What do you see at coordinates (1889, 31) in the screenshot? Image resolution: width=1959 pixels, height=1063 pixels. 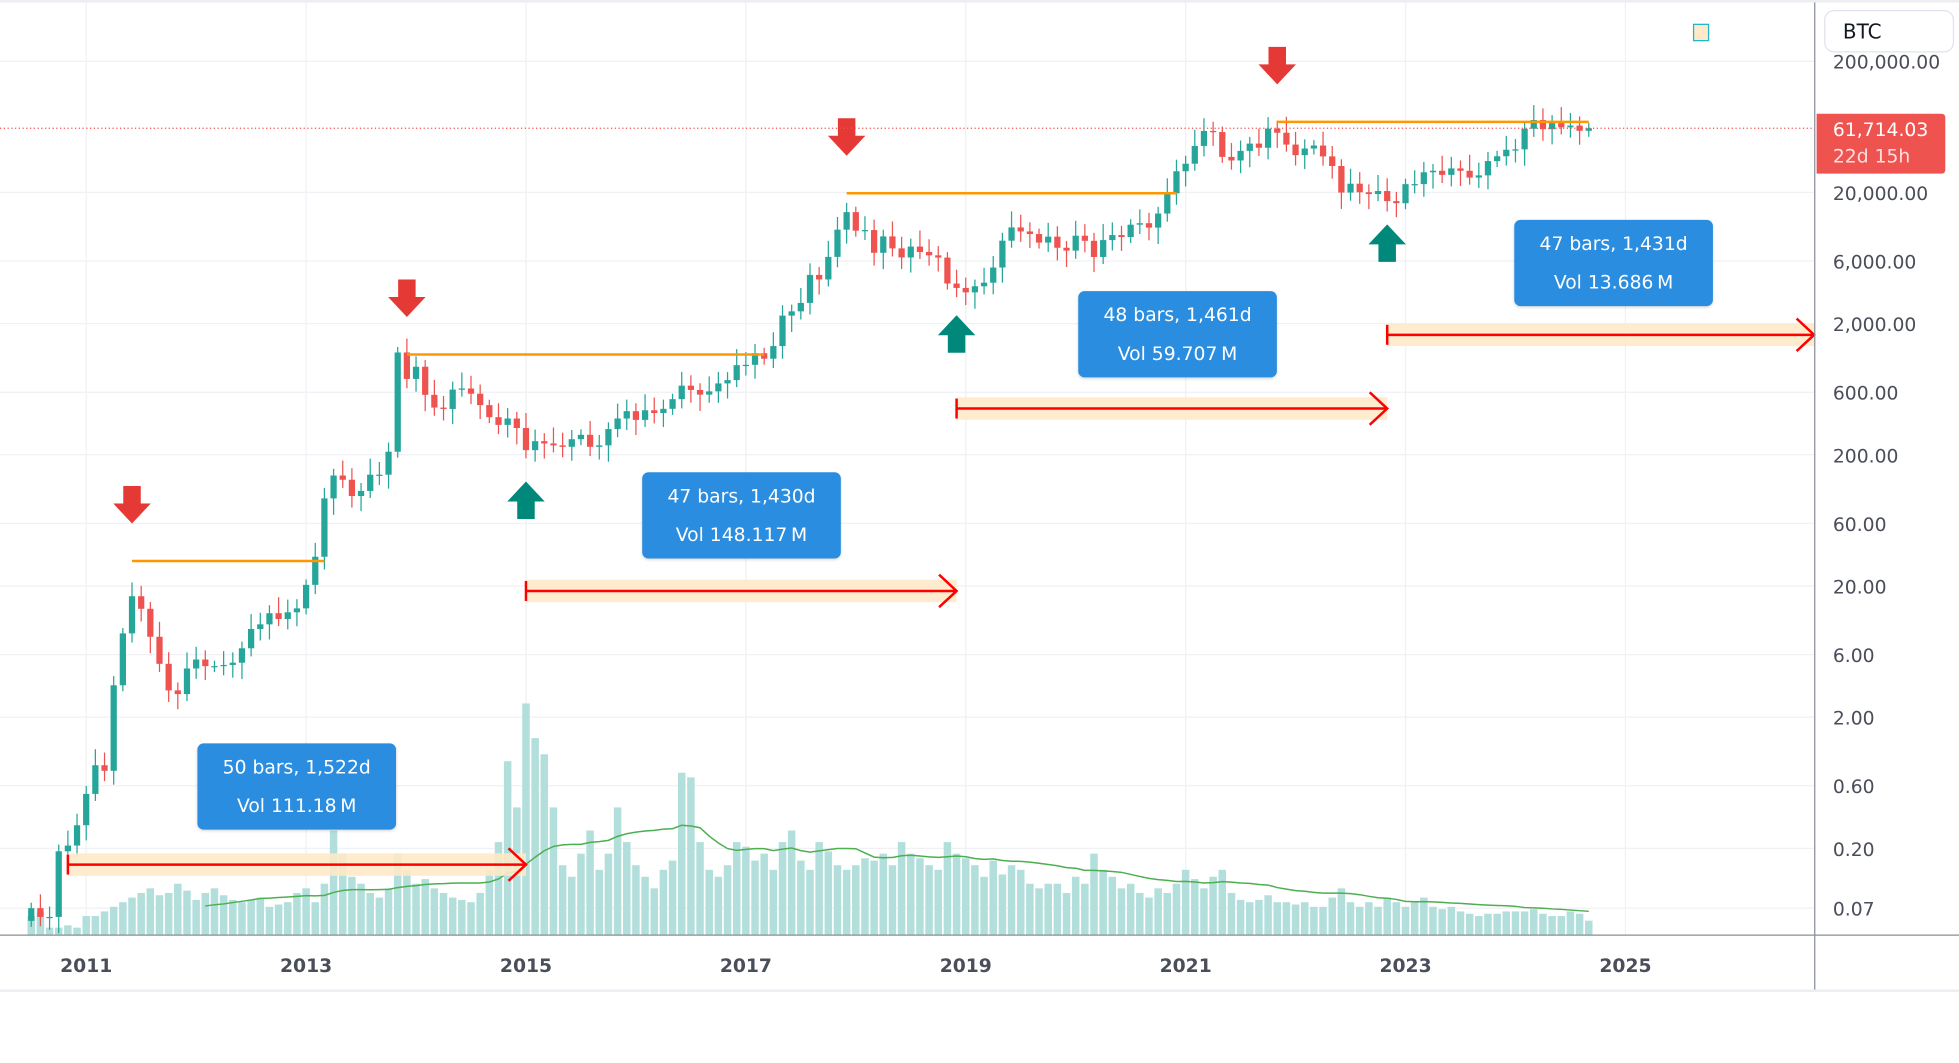 I see `symbol-label: BTC` at bounding box center [1889, 31].